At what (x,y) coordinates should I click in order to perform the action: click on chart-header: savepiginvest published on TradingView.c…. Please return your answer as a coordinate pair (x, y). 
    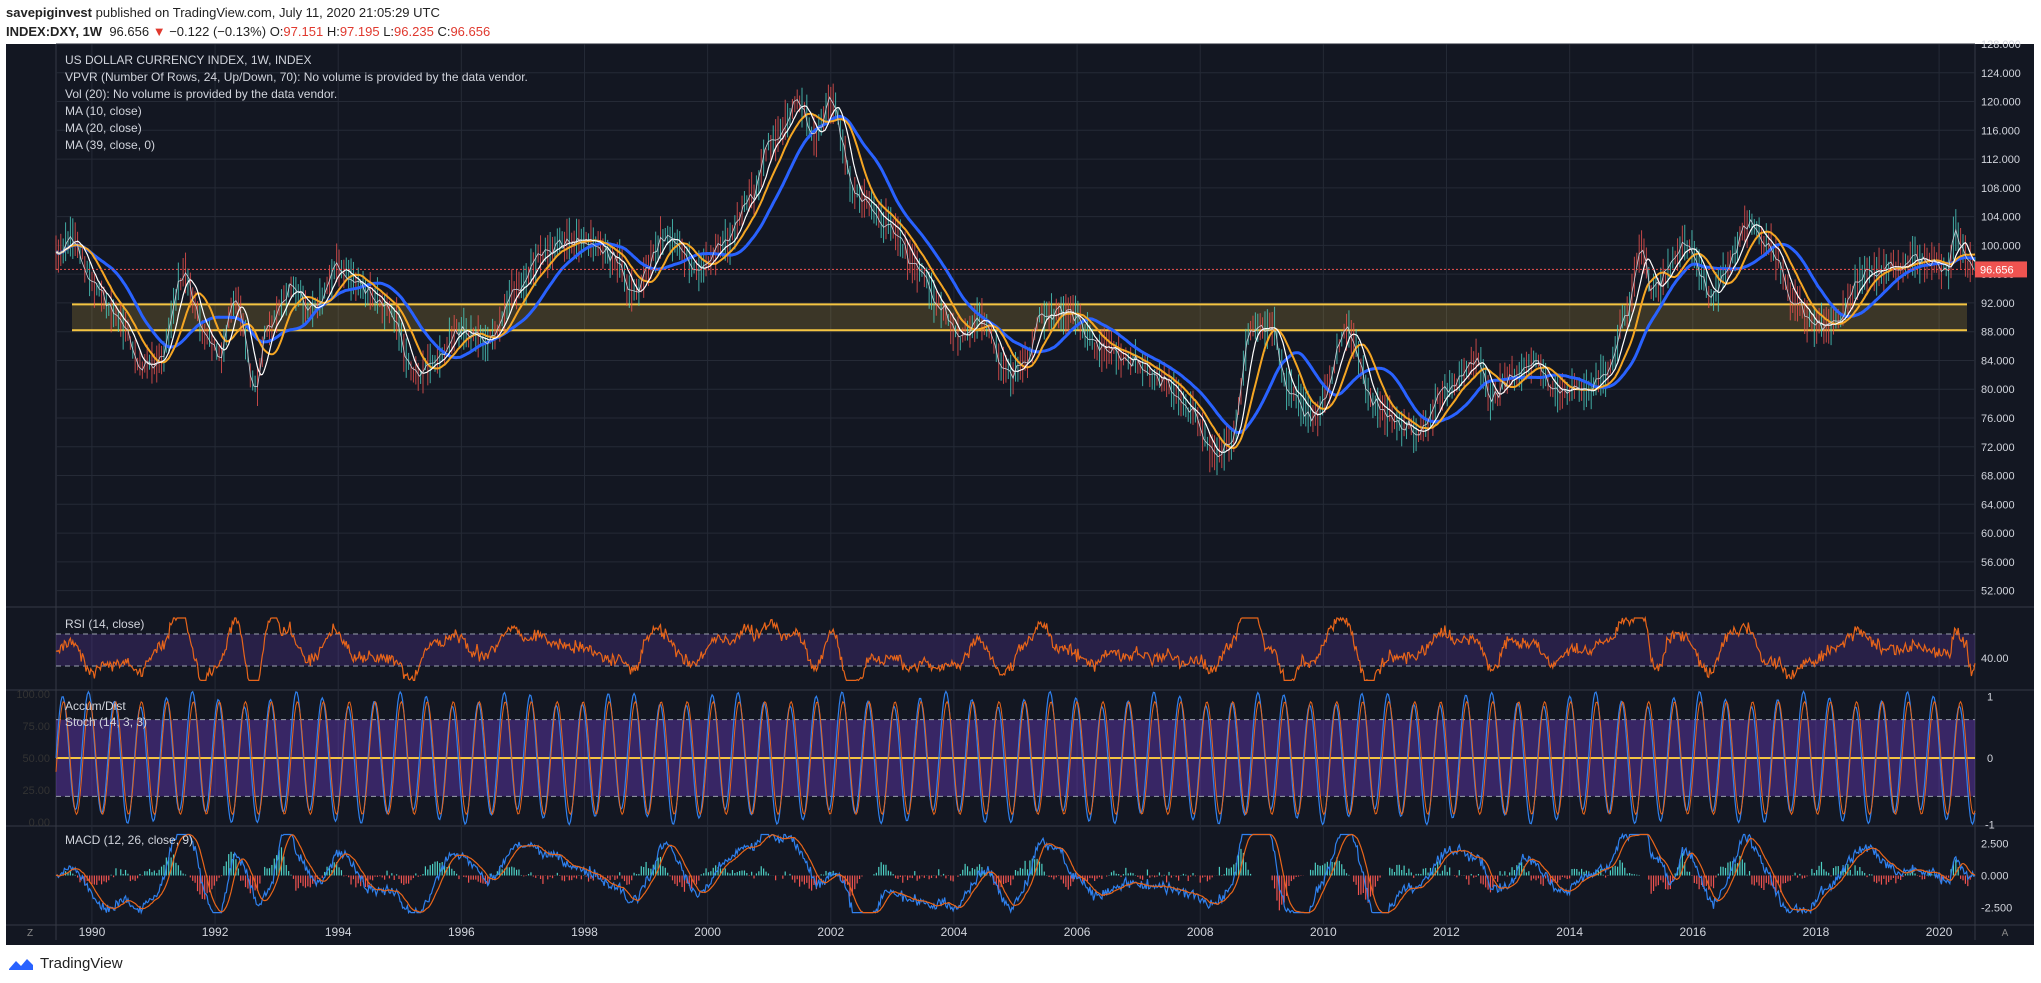
    Looking at the image, I should click on (248, 22).